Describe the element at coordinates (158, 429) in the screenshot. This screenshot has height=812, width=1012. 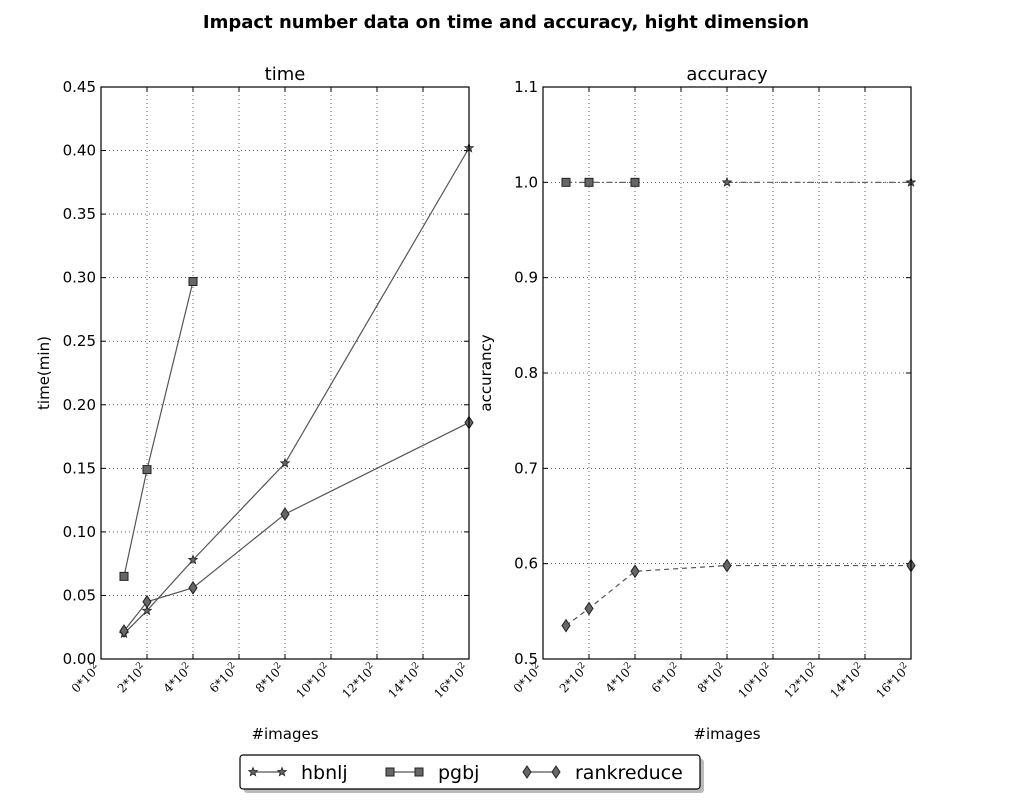
I see `series-line-pgbj` at that location.